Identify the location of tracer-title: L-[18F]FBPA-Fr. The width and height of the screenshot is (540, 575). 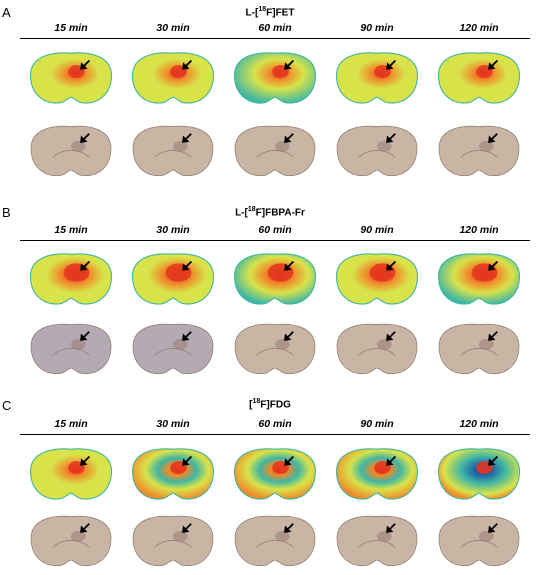
(270, 212).